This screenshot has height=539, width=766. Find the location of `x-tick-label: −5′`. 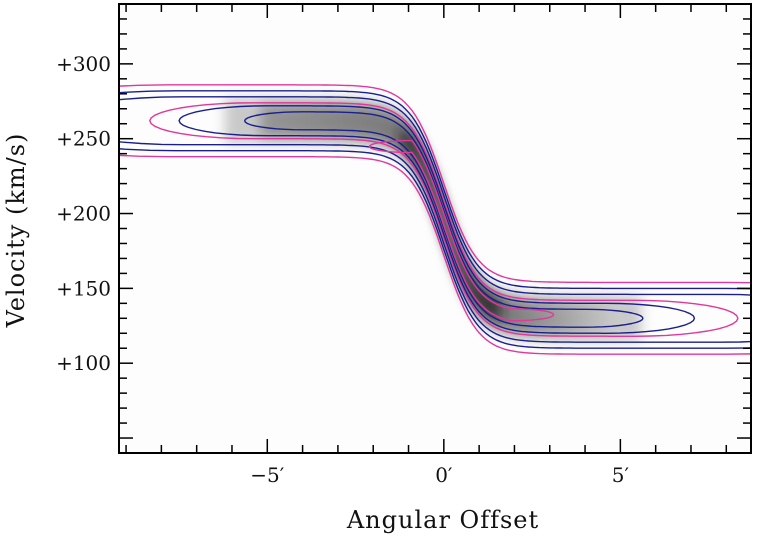

x-tick-label: −5′ is located at coordinates (267, 475).